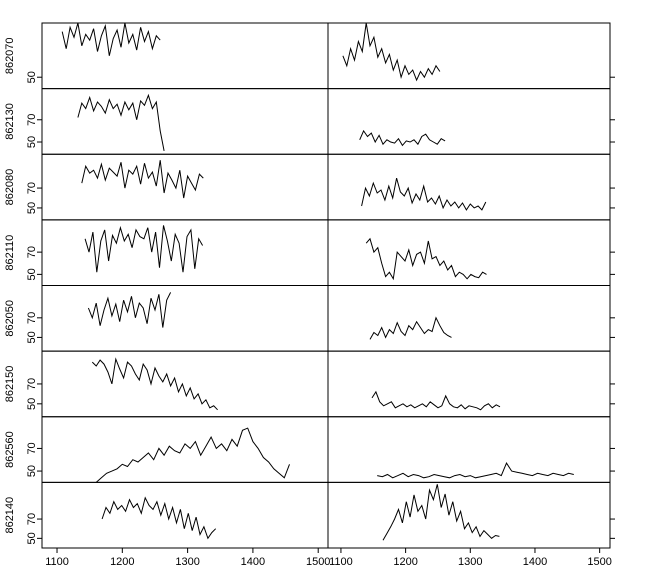  I want to click on panel-label: 862130, so click(10, 121).